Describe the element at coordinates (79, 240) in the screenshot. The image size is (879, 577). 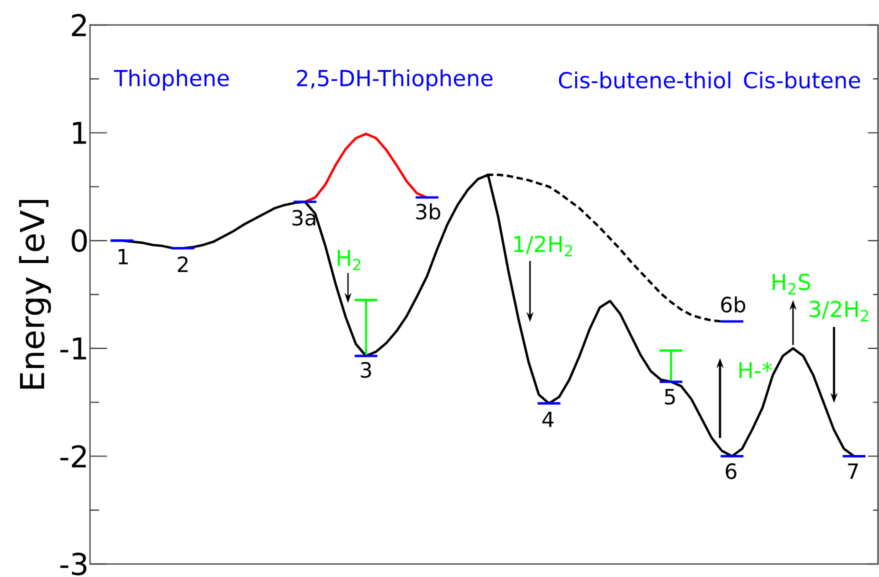
I see `y-tick-label: 0` at that location.